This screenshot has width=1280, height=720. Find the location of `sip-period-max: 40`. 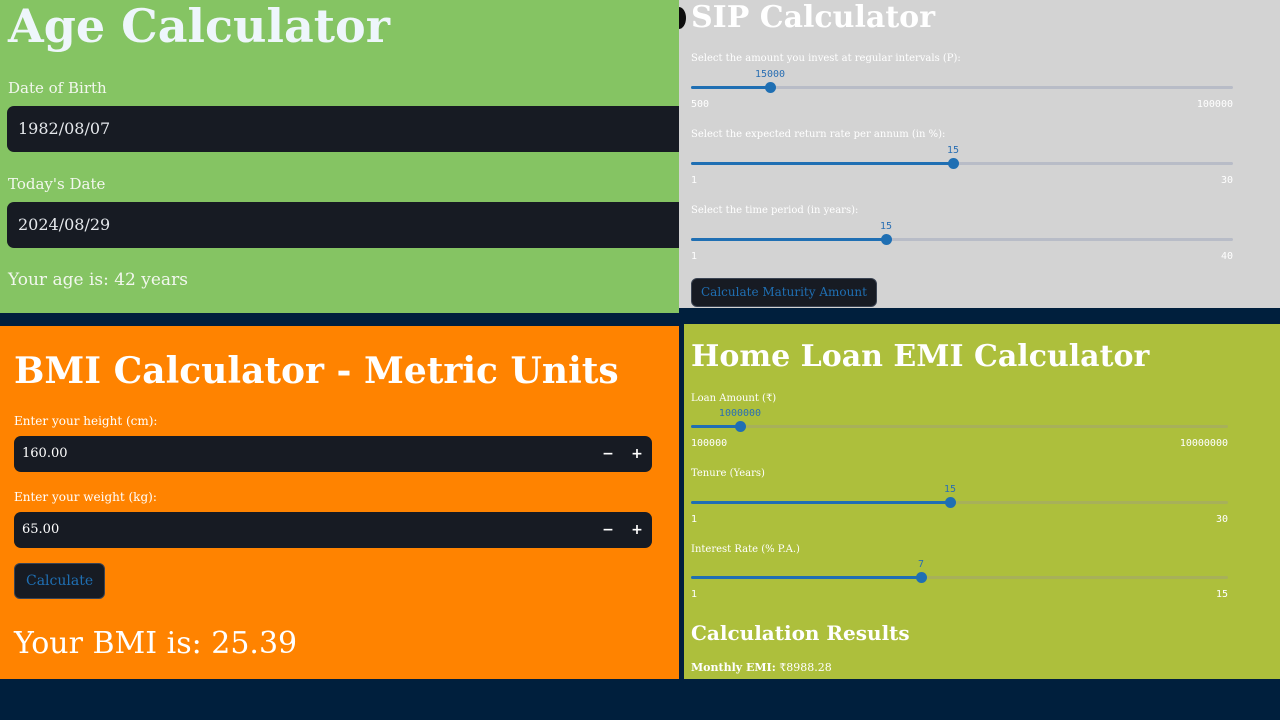

sip-period-max: 40 is located at coordinates (1226, 256).